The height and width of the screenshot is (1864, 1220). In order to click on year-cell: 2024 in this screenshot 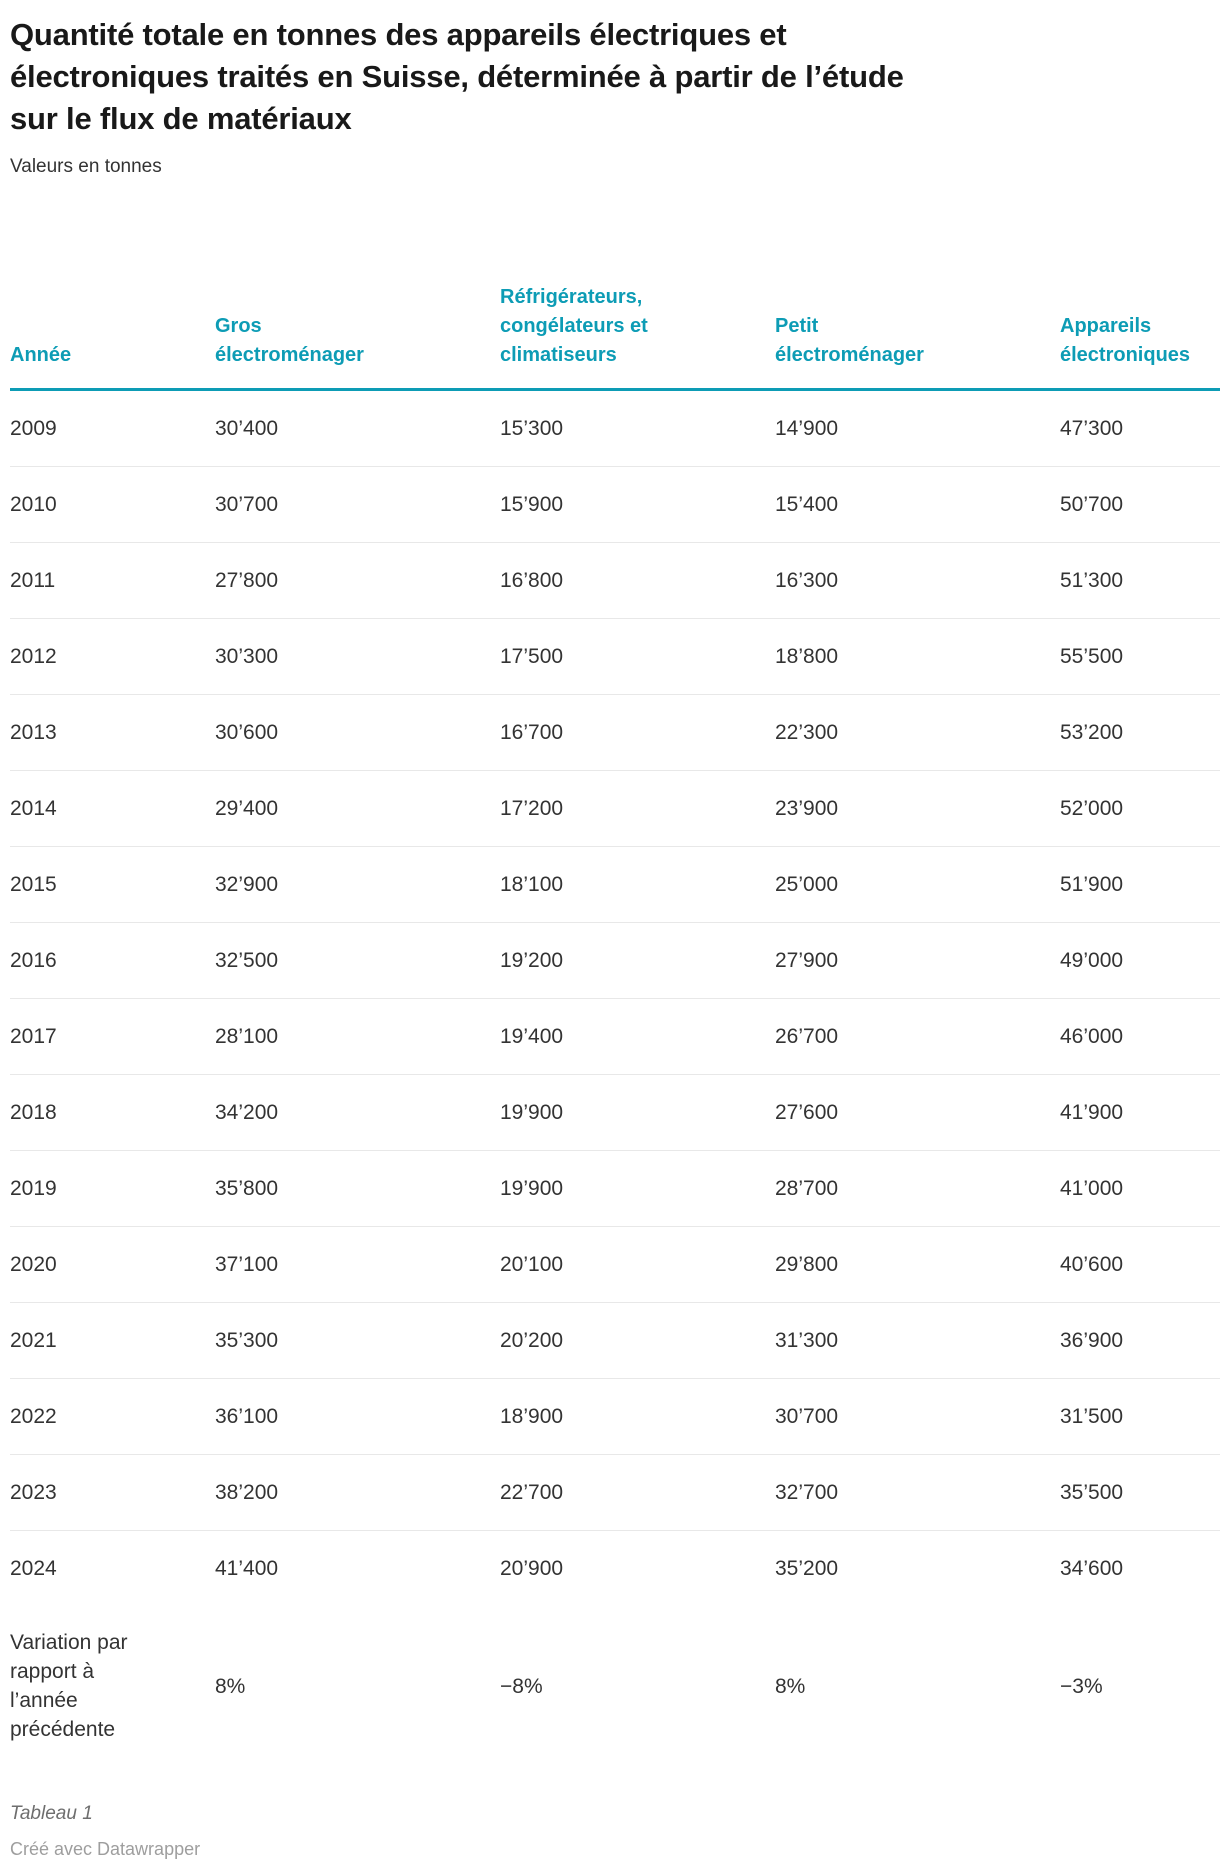, I will do `click(112, 1568)`.